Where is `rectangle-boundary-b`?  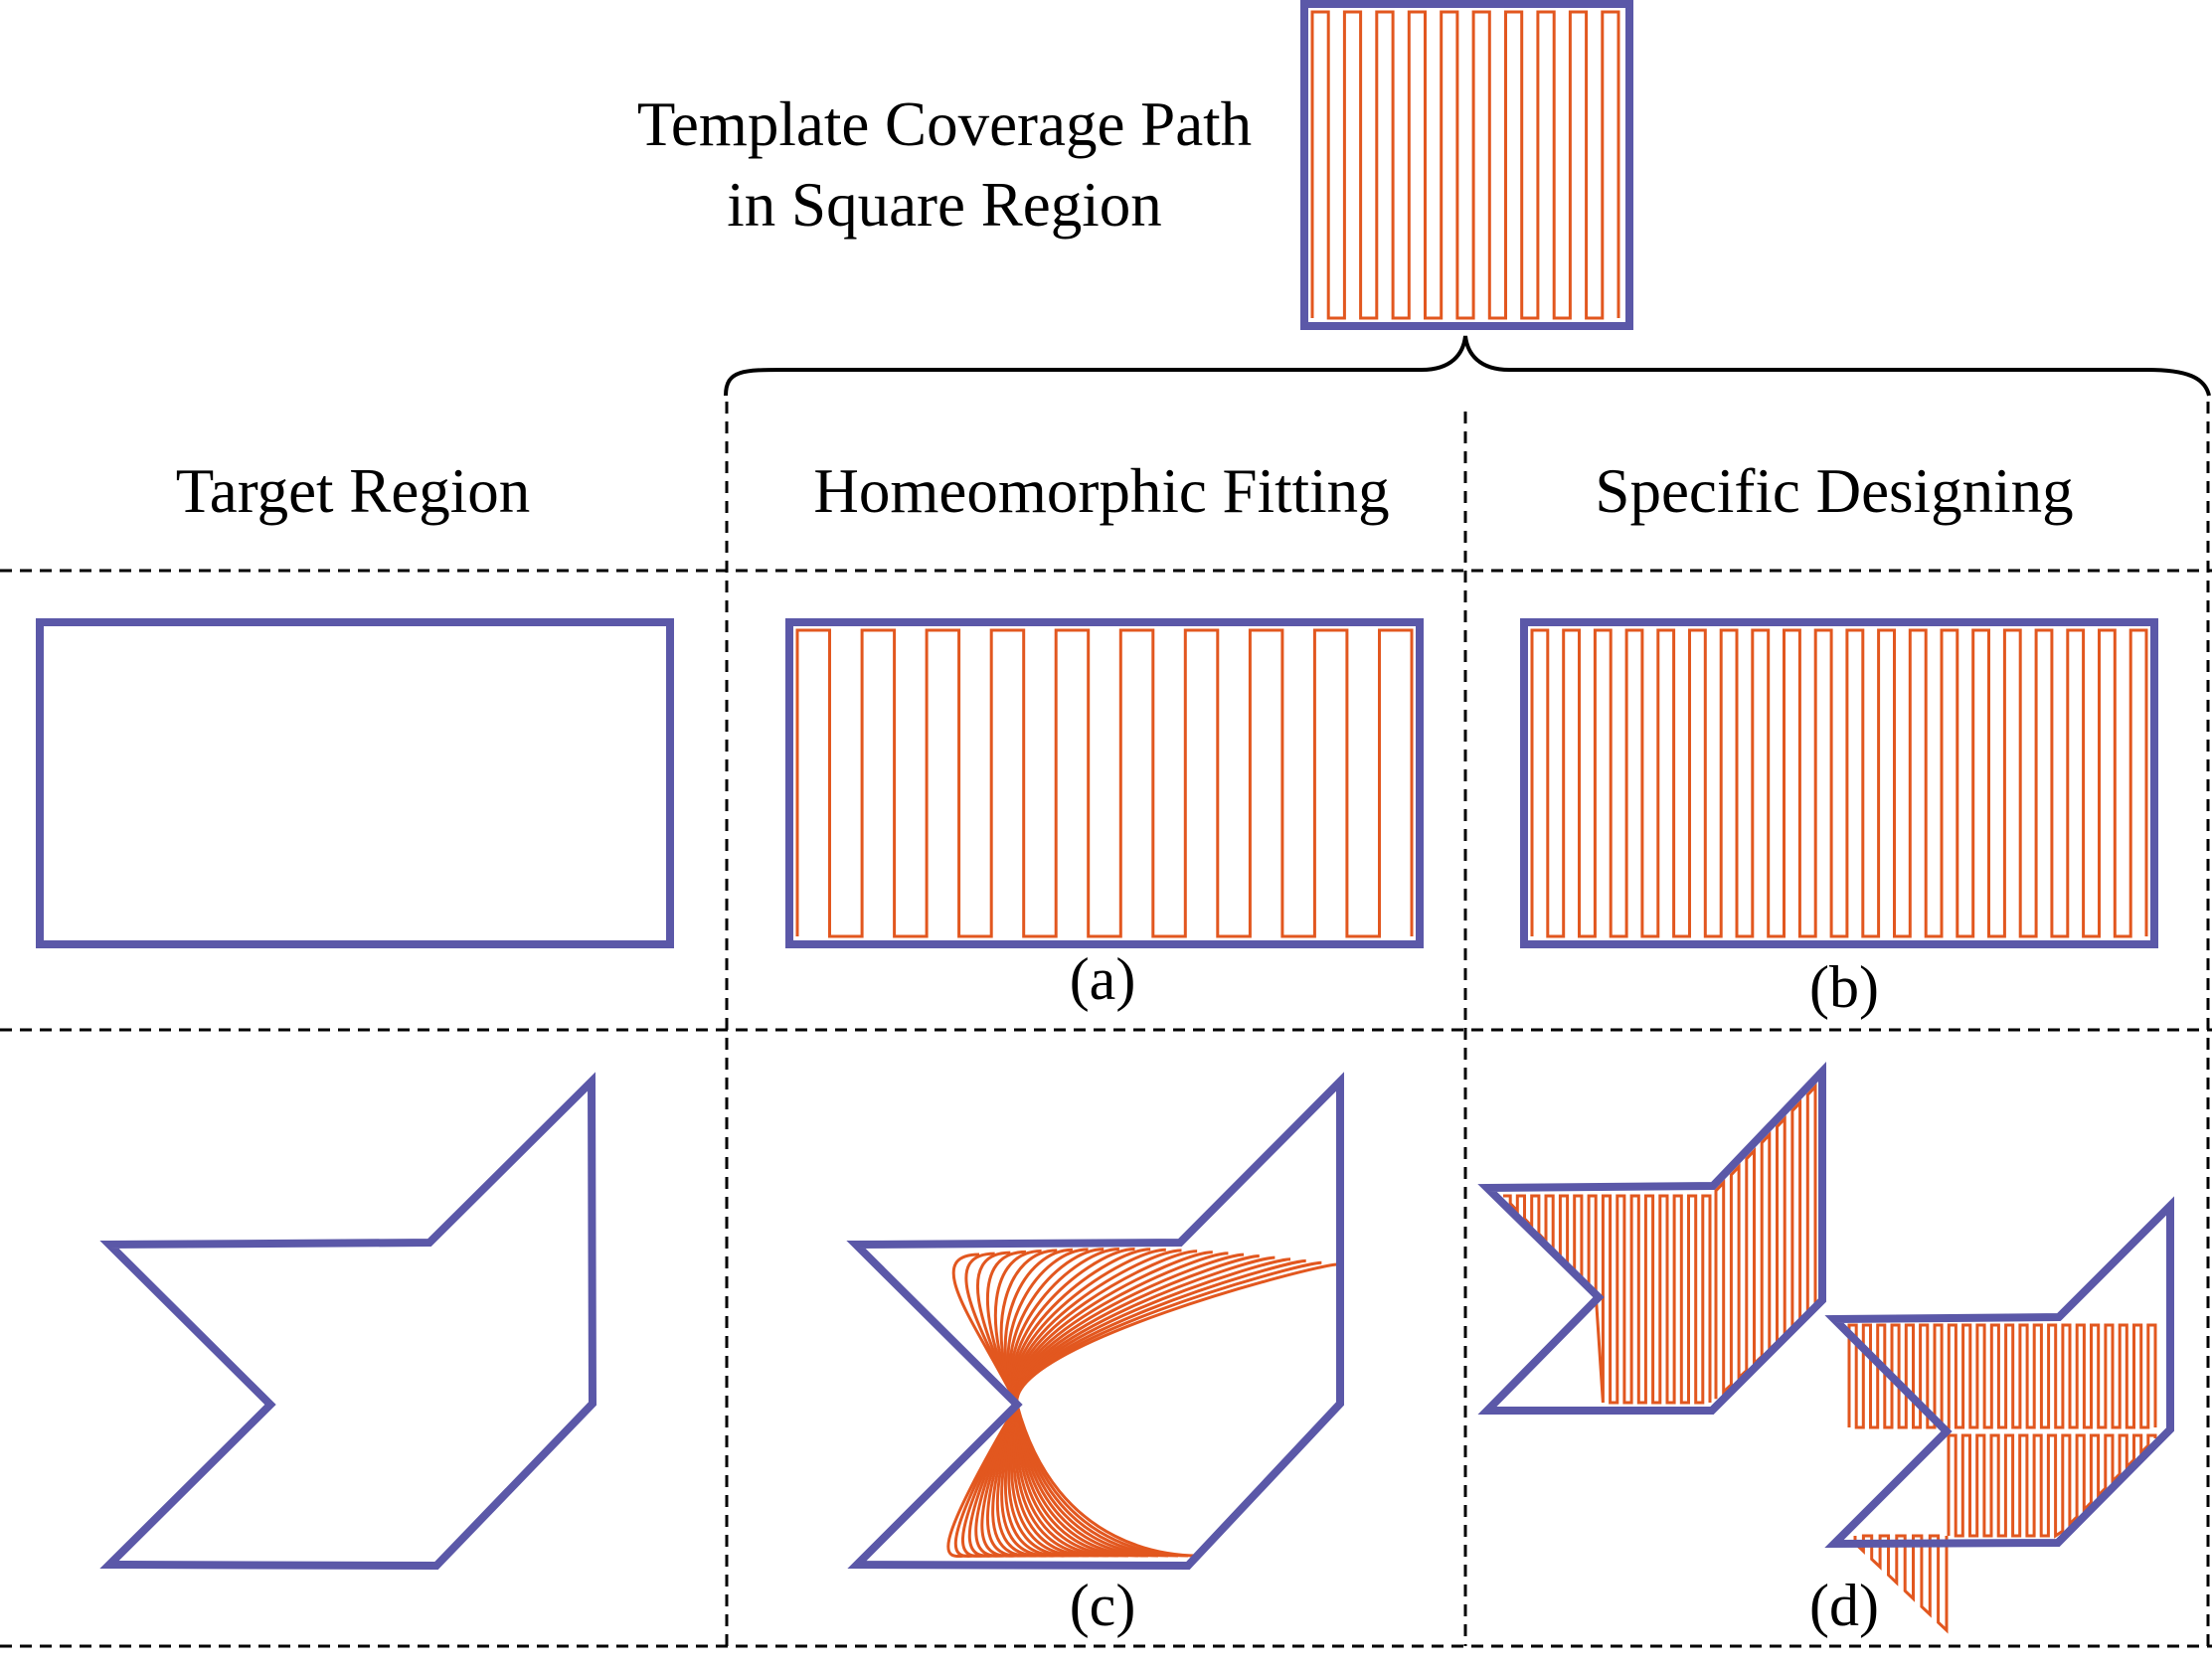
rectangle-boundary-b is located at coordinates (1839, 783).